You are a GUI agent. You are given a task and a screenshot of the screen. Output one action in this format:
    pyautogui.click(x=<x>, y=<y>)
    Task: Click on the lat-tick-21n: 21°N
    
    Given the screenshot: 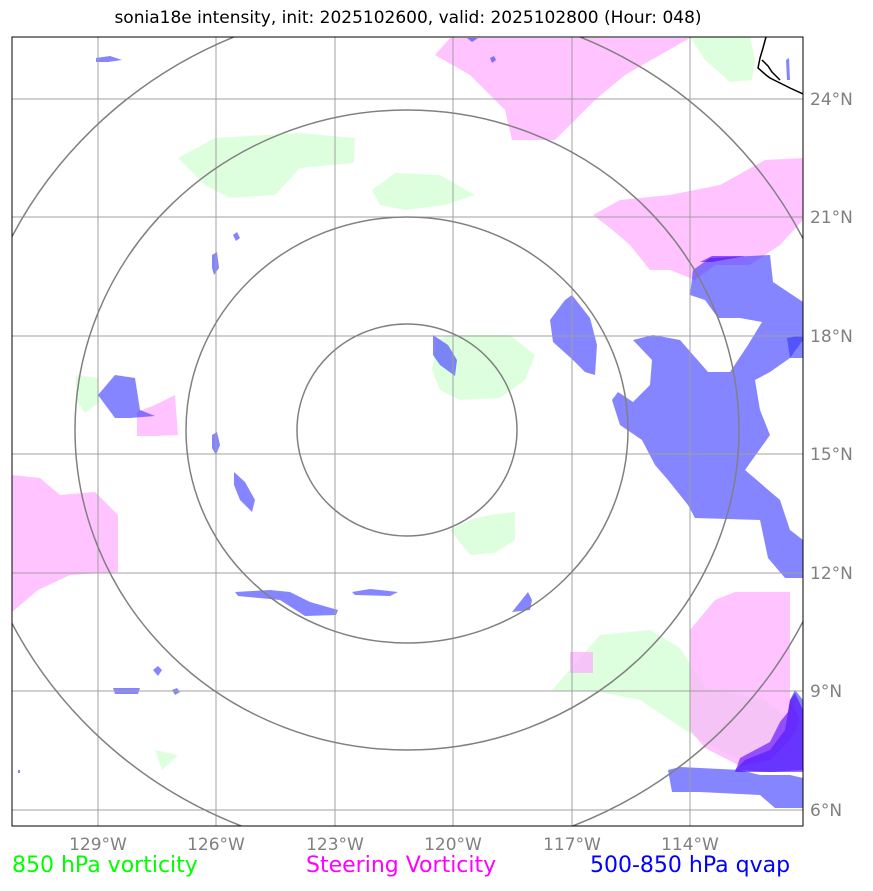 What is the action you would take?
    pyautogui.click(x=831, y=218)
    